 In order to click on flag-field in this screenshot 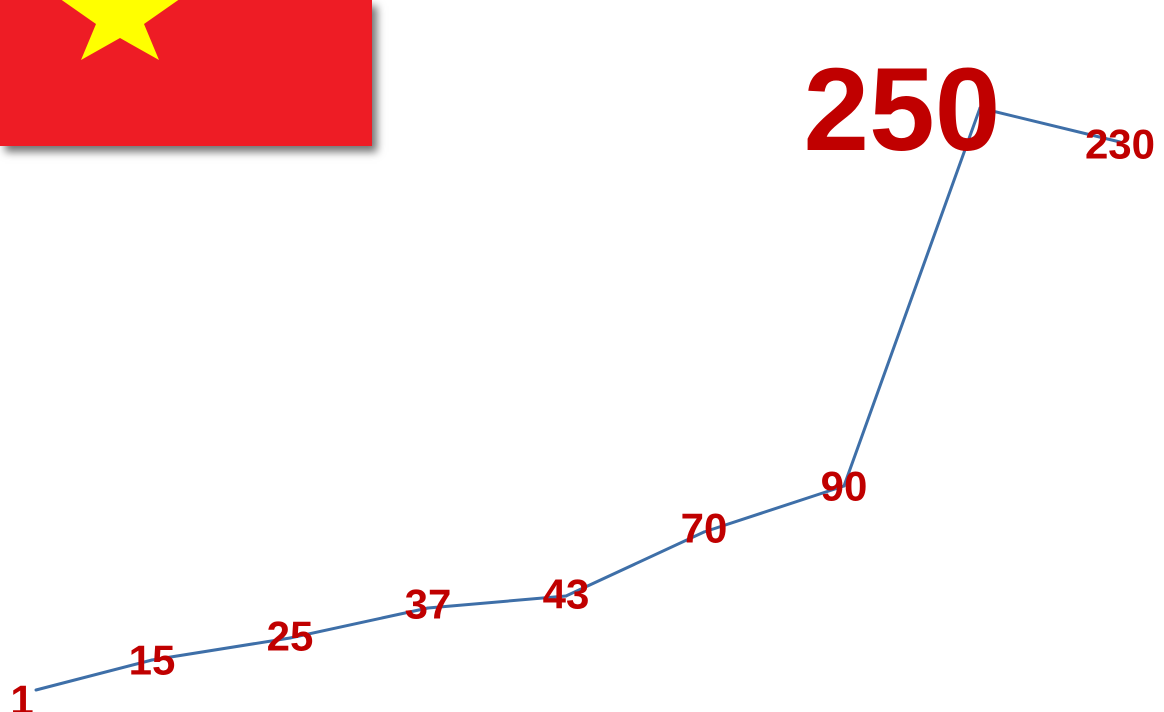, I will do `click(186, 73)`.